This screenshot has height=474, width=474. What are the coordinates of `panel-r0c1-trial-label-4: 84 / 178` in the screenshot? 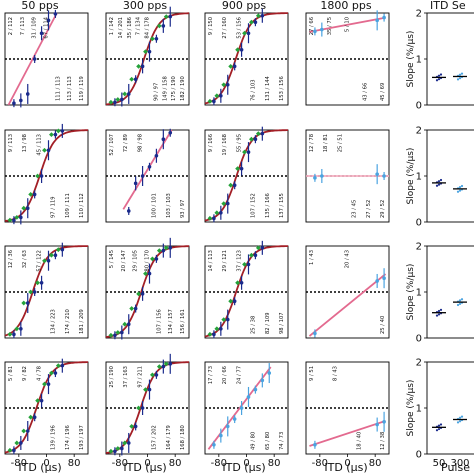 It's located at (148, 28).